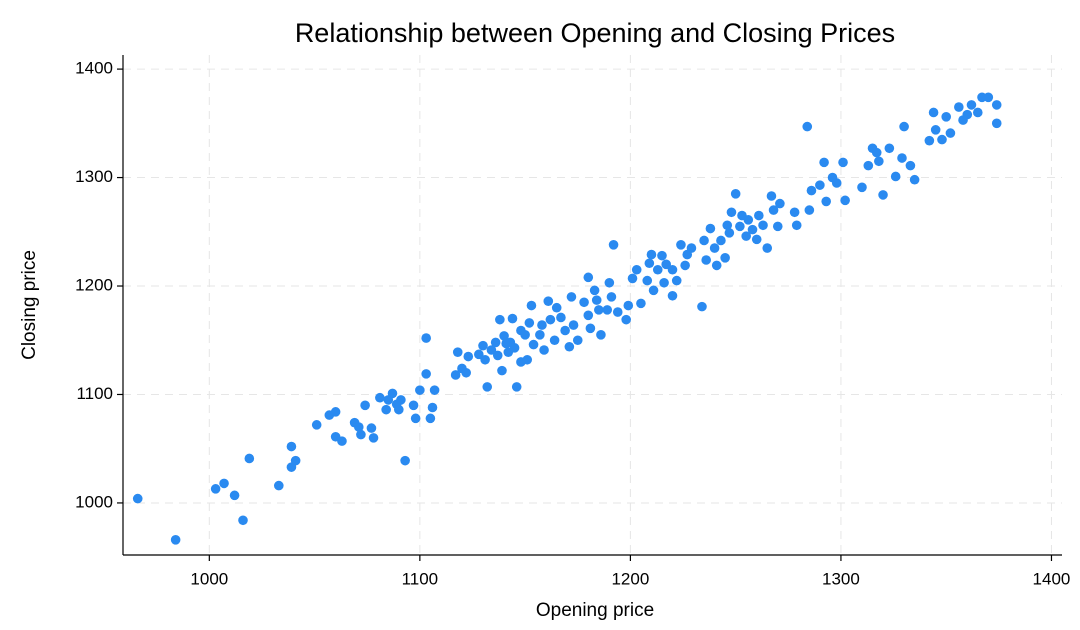 Image resolution: width=1080 pixels, height=630 pixels. Describe the element at coordinates (94, 501) in the screenshot. I see `y-tick-label: 1000` at that location.